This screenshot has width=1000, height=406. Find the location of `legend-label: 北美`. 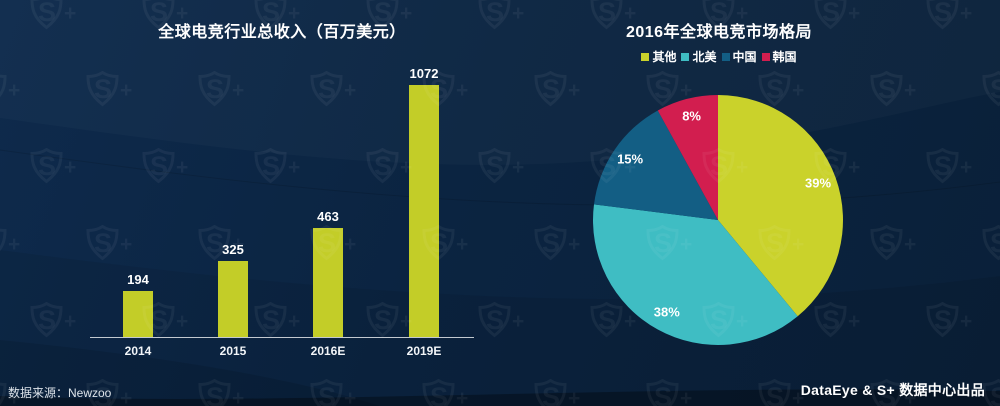

legend-label: 北美 is located at coordinates (704, 57).